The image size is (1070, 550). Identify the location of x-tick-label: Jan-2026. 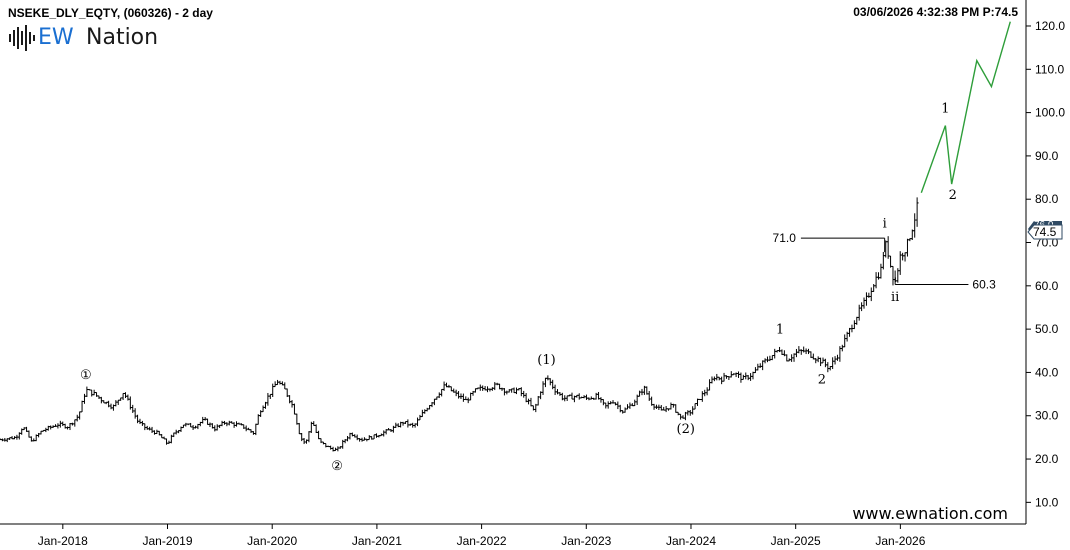
(900, 541).